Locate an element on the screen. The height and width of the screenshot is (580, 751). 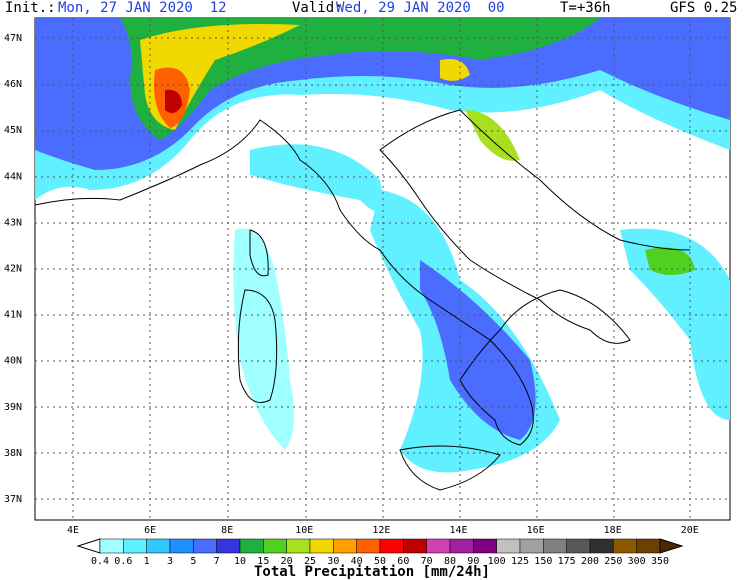
lat-label: 41N is located at coordinates (13, 315).